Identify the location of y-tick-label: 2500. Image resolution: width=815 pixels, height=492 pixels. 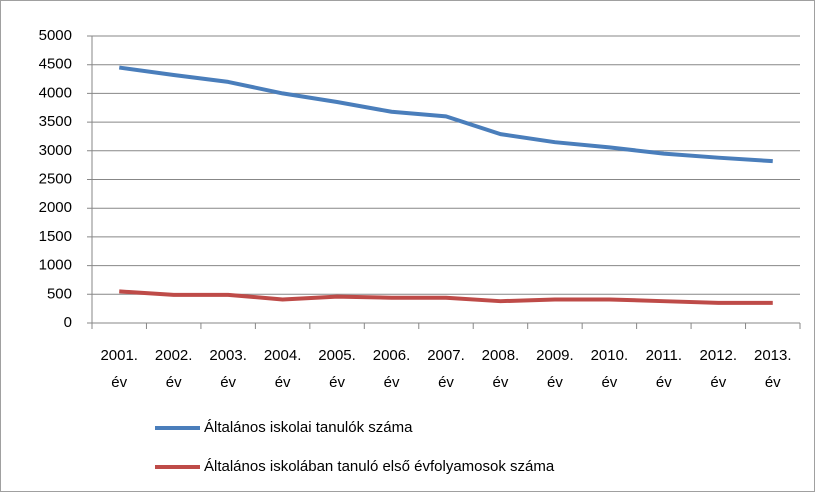
(55, 178).